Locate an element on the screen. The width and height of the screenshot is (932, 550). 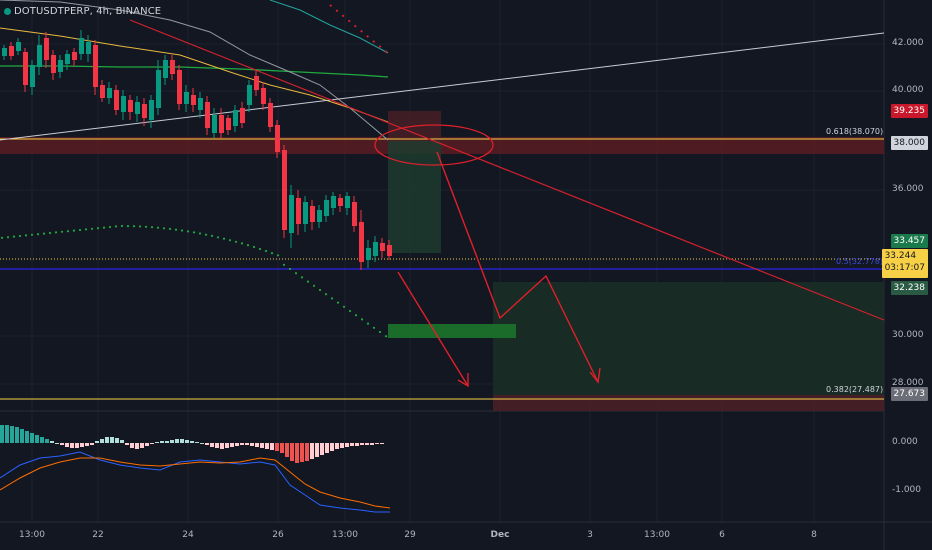
x-axis-label: 26 is located at coordinates (278, 535).